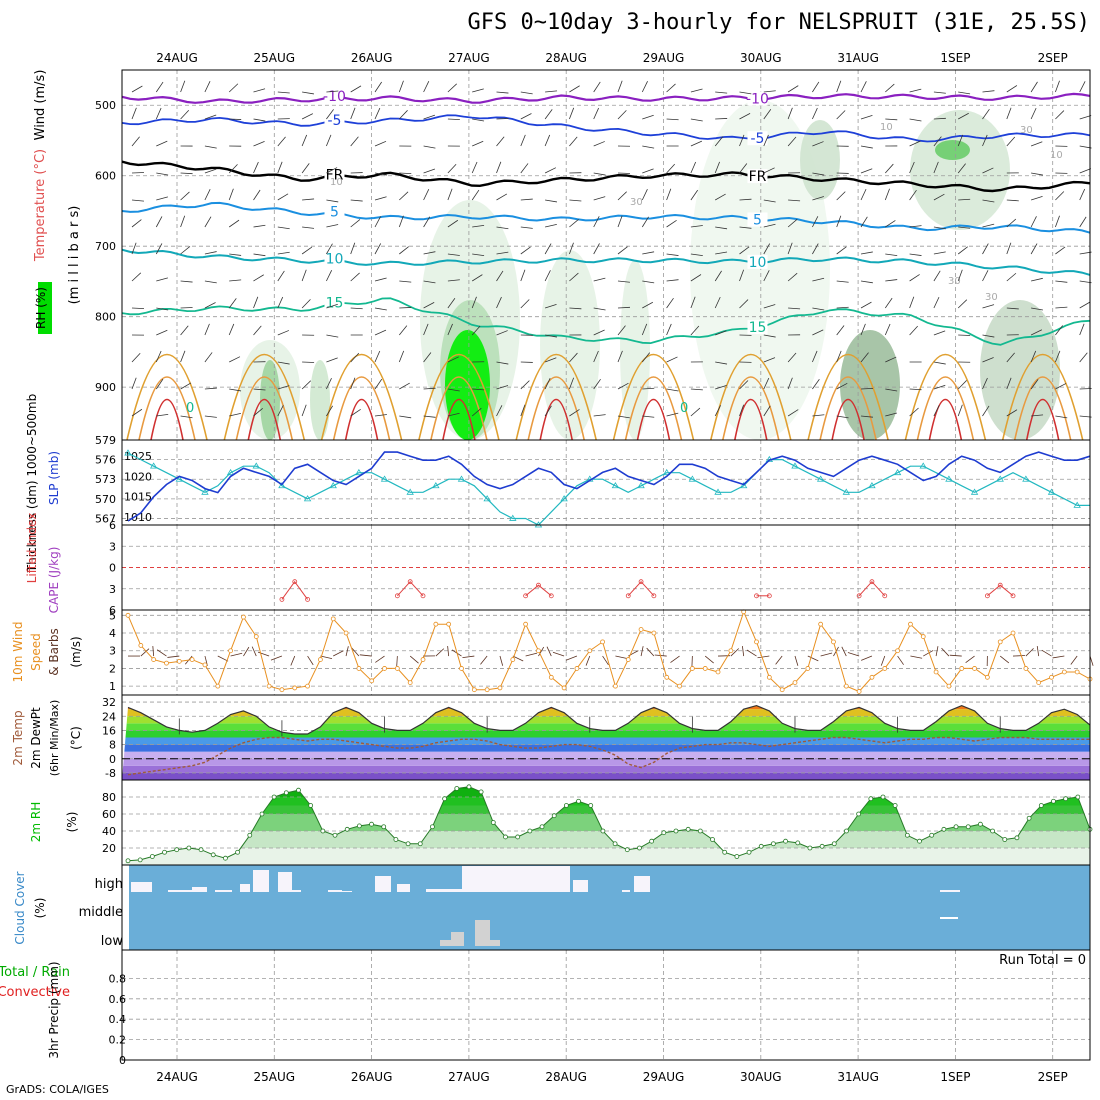 The width and height of the screenshot is (1100, 1100). I want to click on y-tick-label: 24, so click(109, 716).